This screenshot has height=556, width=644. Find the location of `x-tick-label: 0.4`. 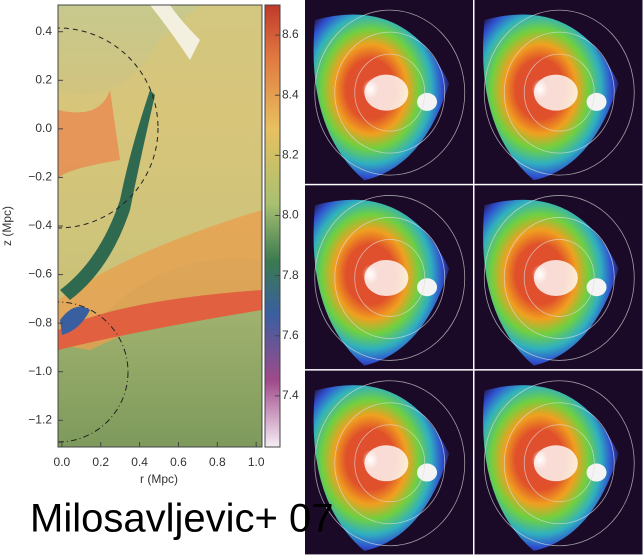

x-tick-label: 0.4 is located at coordinates (139, 462).